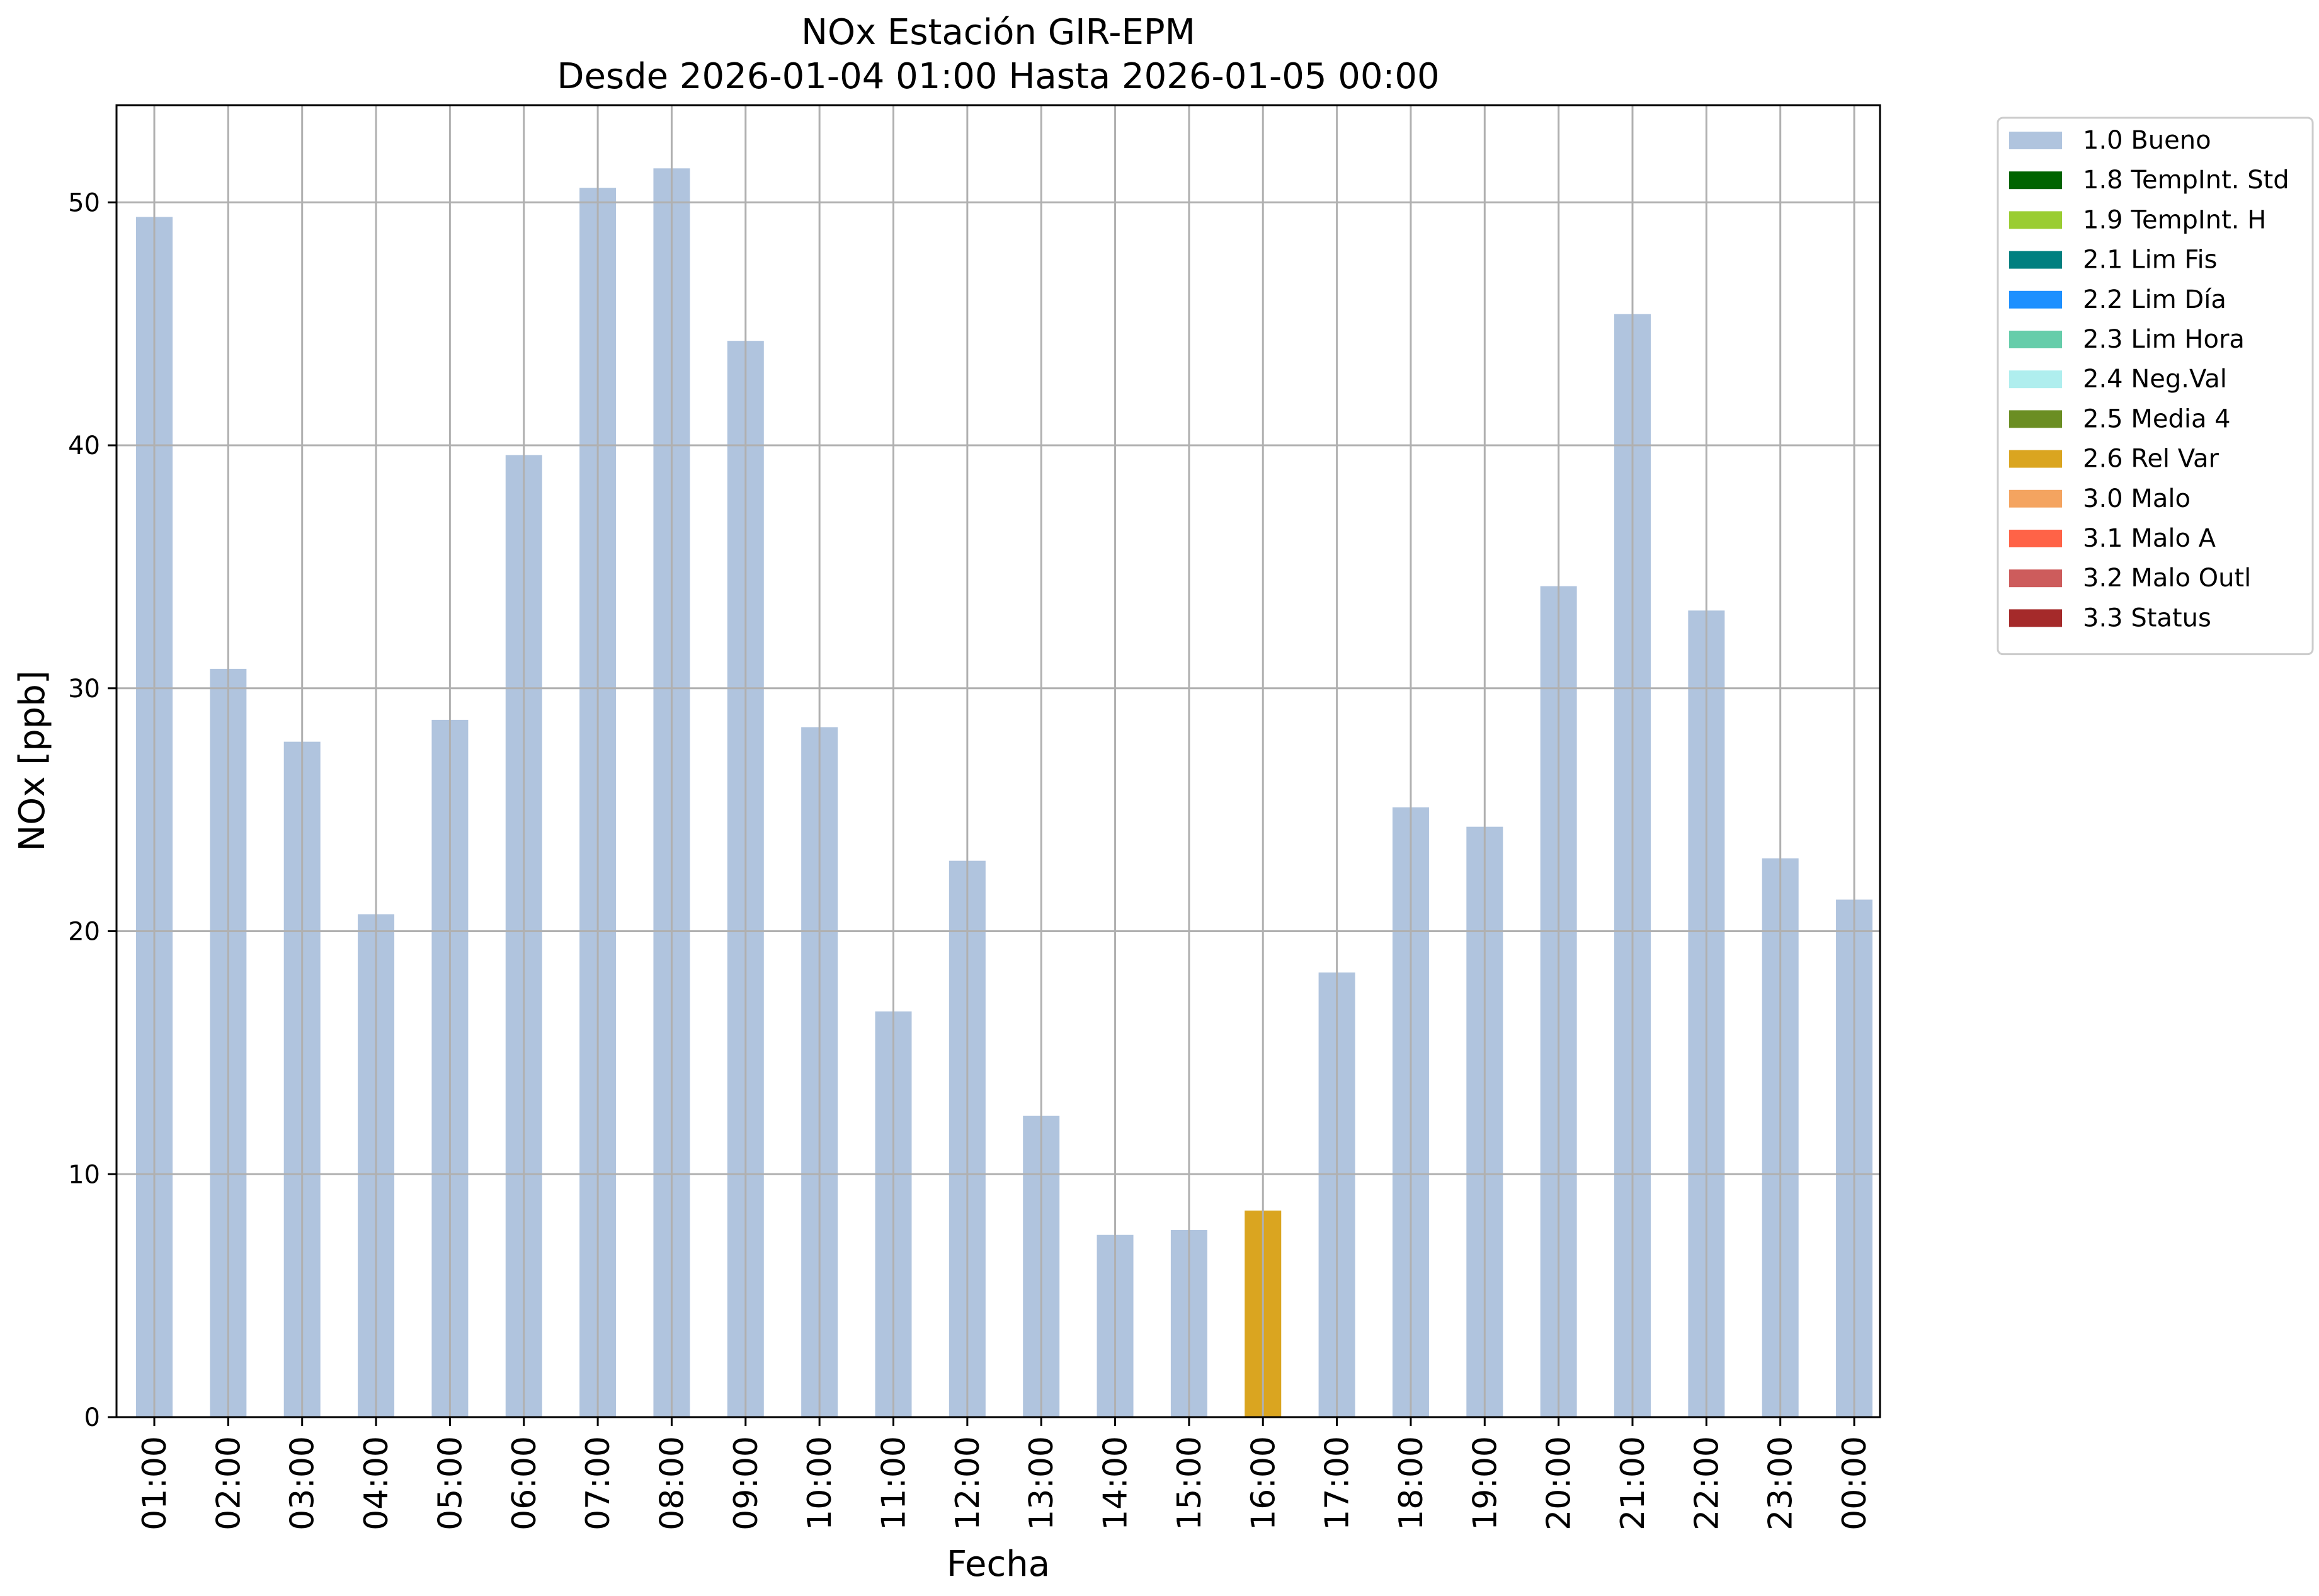 This screenshot has height=1596, width=2319. Describe the element at coordinates (1855, 1483) in the screenshot. I see `x-tick-label: 00:00` at that location.